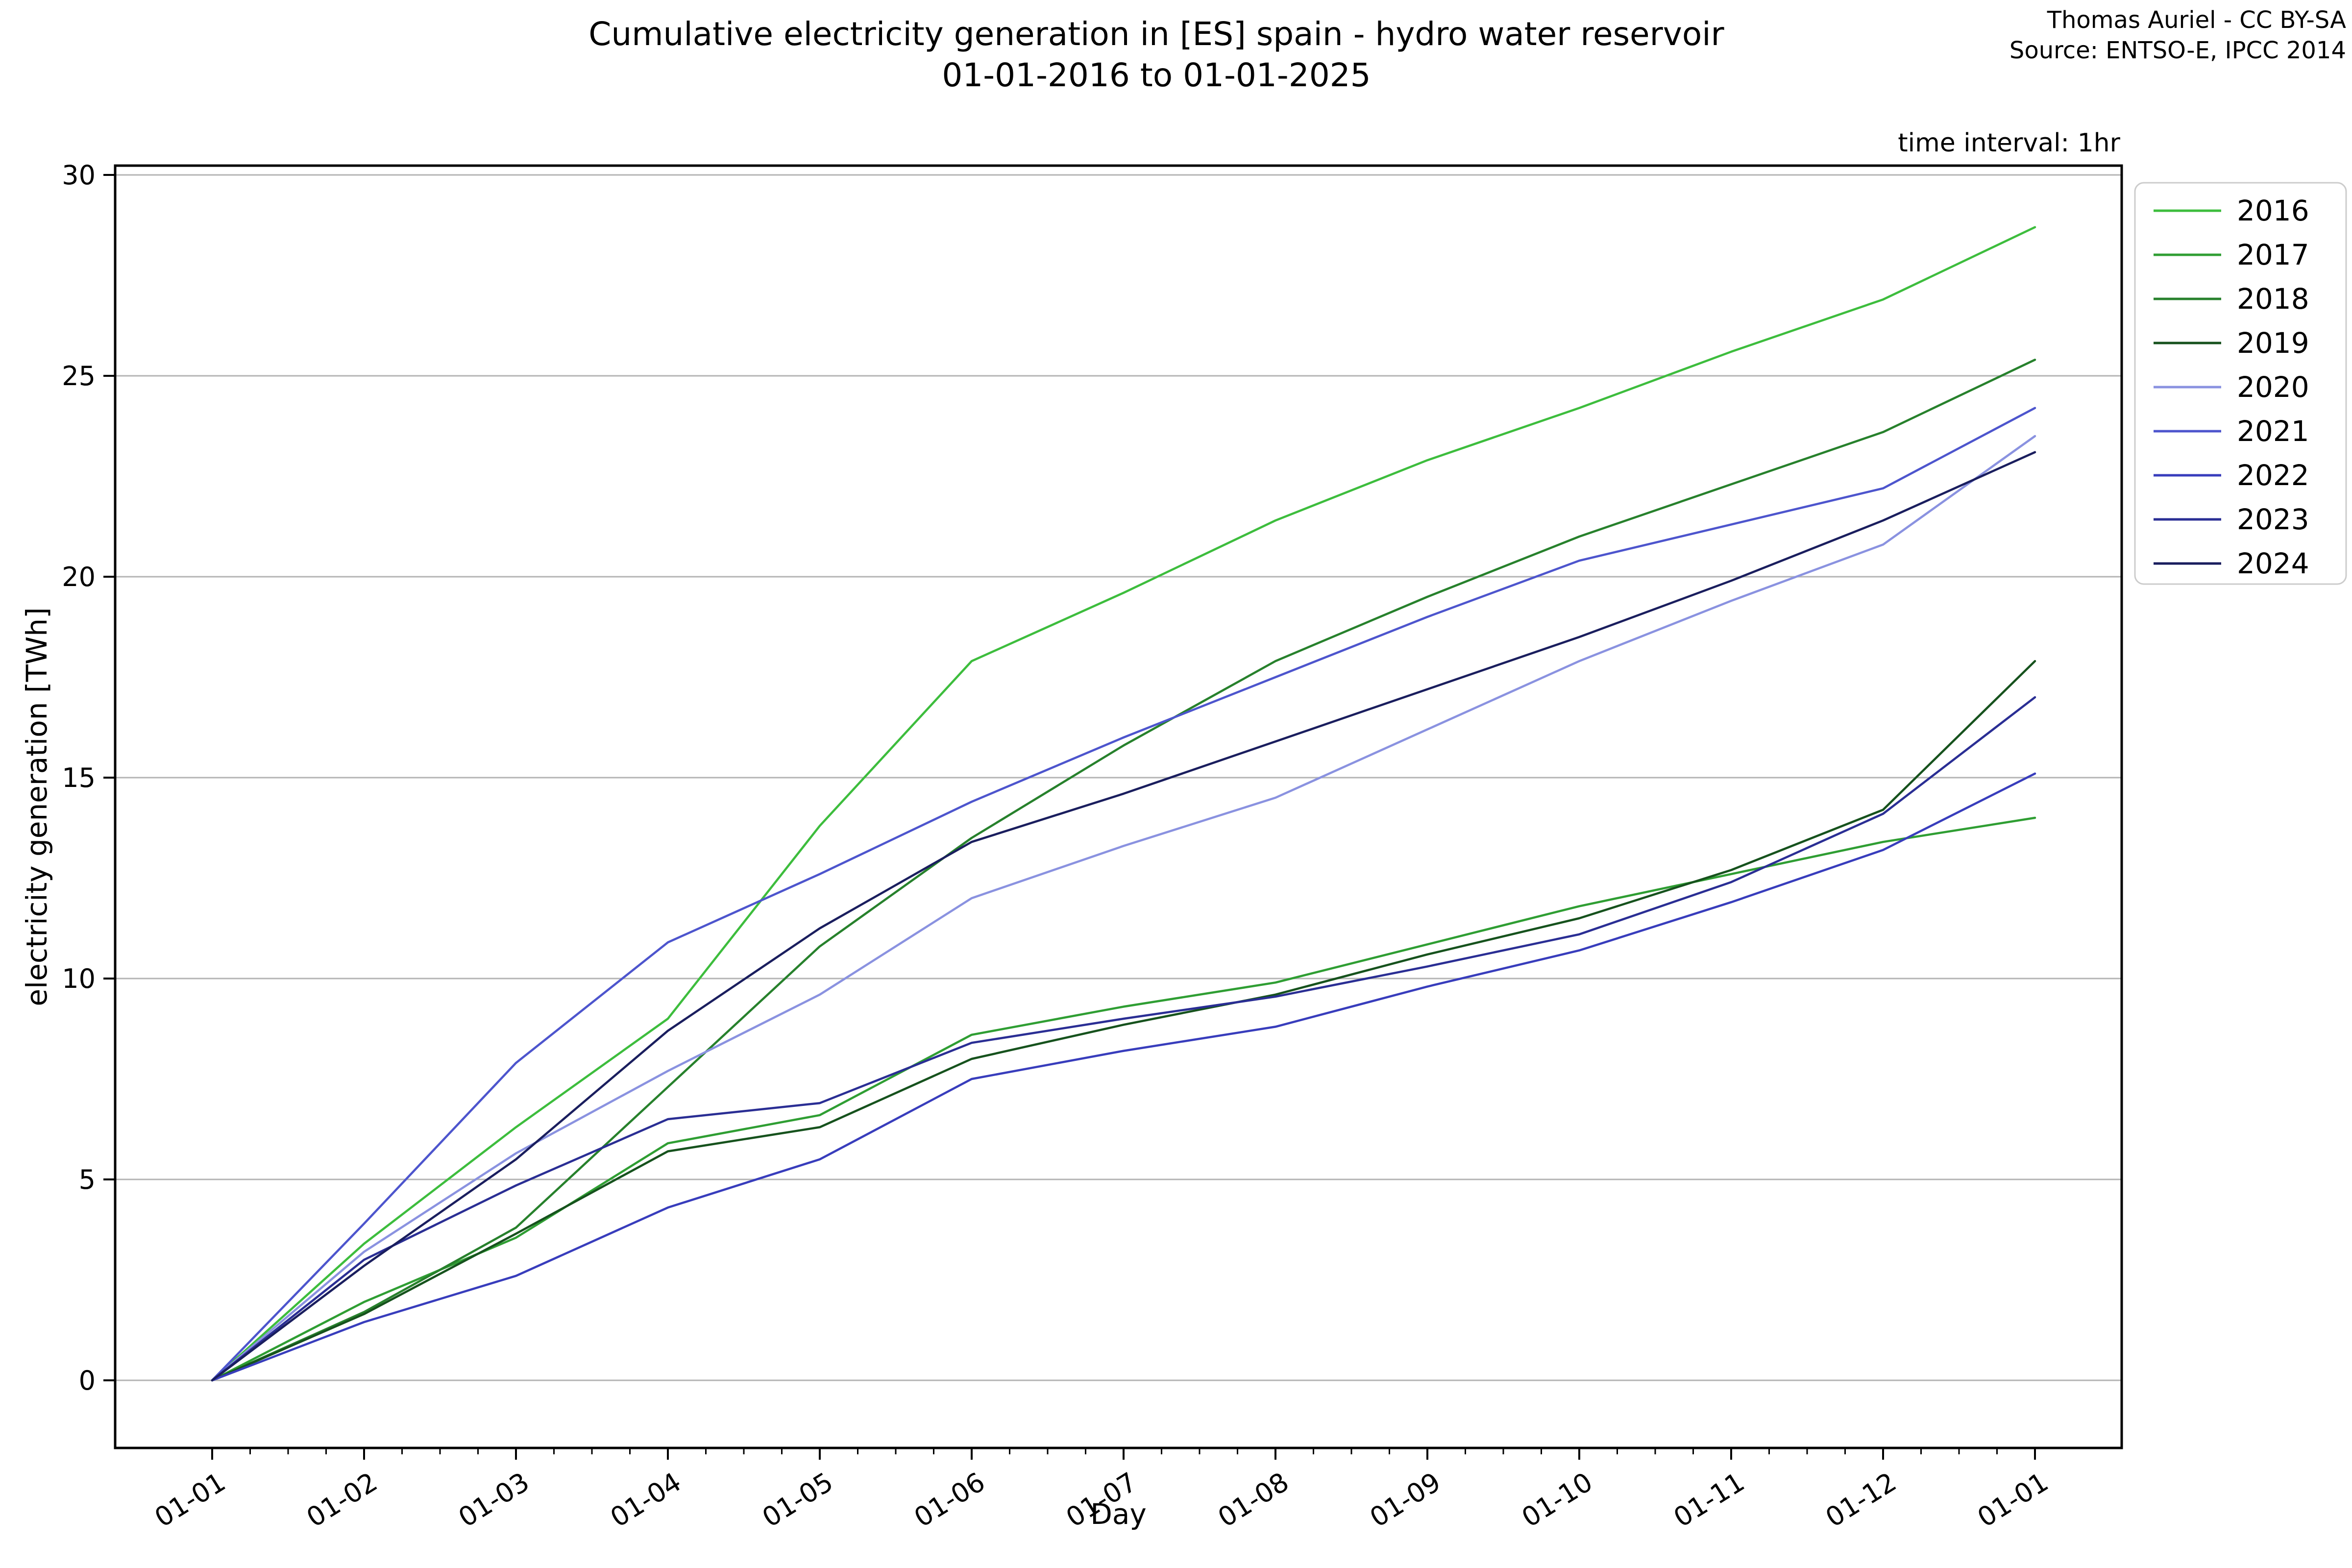  Describe the element at coordinates (87, 1179) in the screenshot. I see `y-tick-label-5: 5` at that location.